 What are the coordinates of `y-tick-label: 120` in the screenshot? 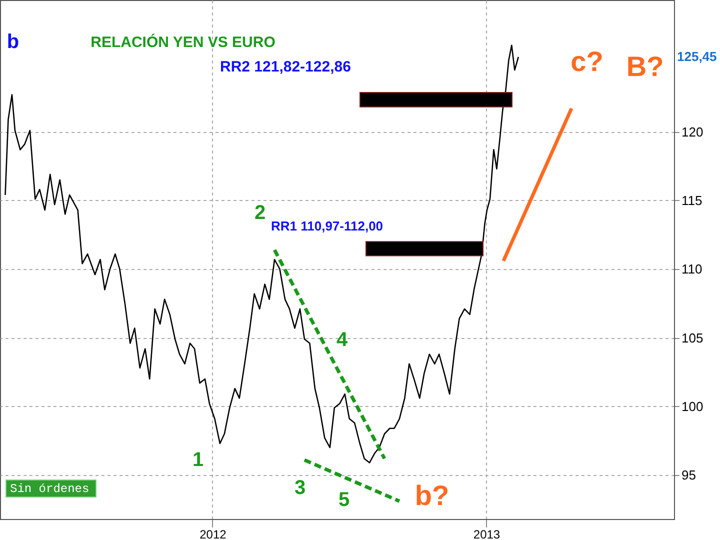 It's located at (693, 132).